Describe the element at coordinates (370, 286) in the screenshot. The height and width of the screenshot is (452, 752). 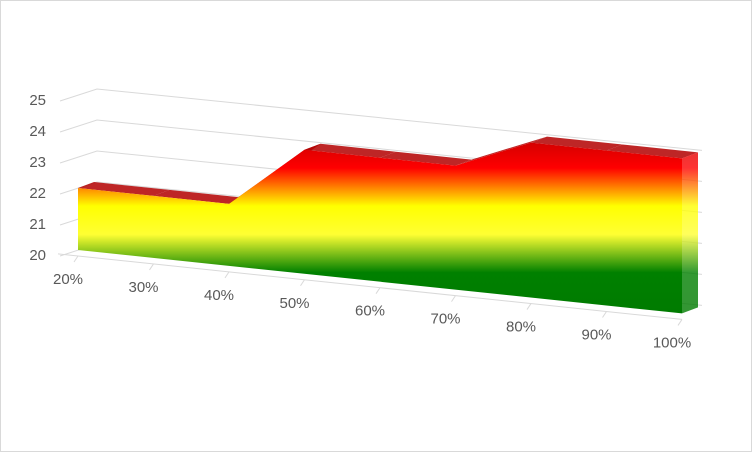
I see `x-axis` at that location.